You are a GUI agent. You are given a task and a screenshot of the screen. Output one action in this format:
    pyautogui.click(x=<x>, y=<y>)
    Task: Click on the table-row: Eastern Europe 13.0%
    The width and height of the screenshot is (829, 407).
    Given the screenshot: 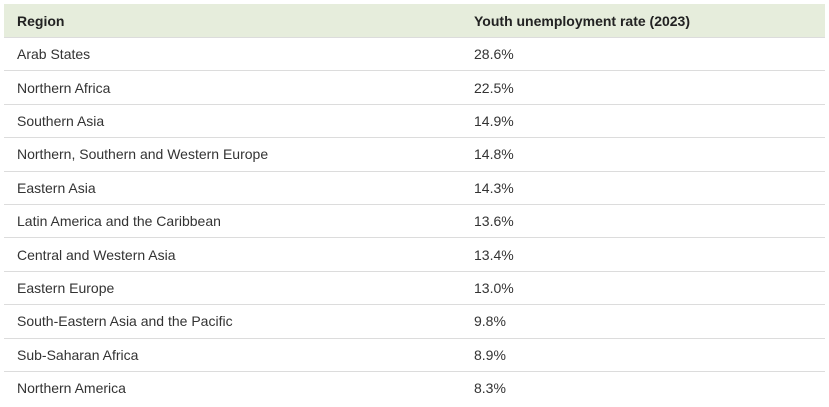 What is the action you would take?
    pyautogui.click(x=414, y=287)
    